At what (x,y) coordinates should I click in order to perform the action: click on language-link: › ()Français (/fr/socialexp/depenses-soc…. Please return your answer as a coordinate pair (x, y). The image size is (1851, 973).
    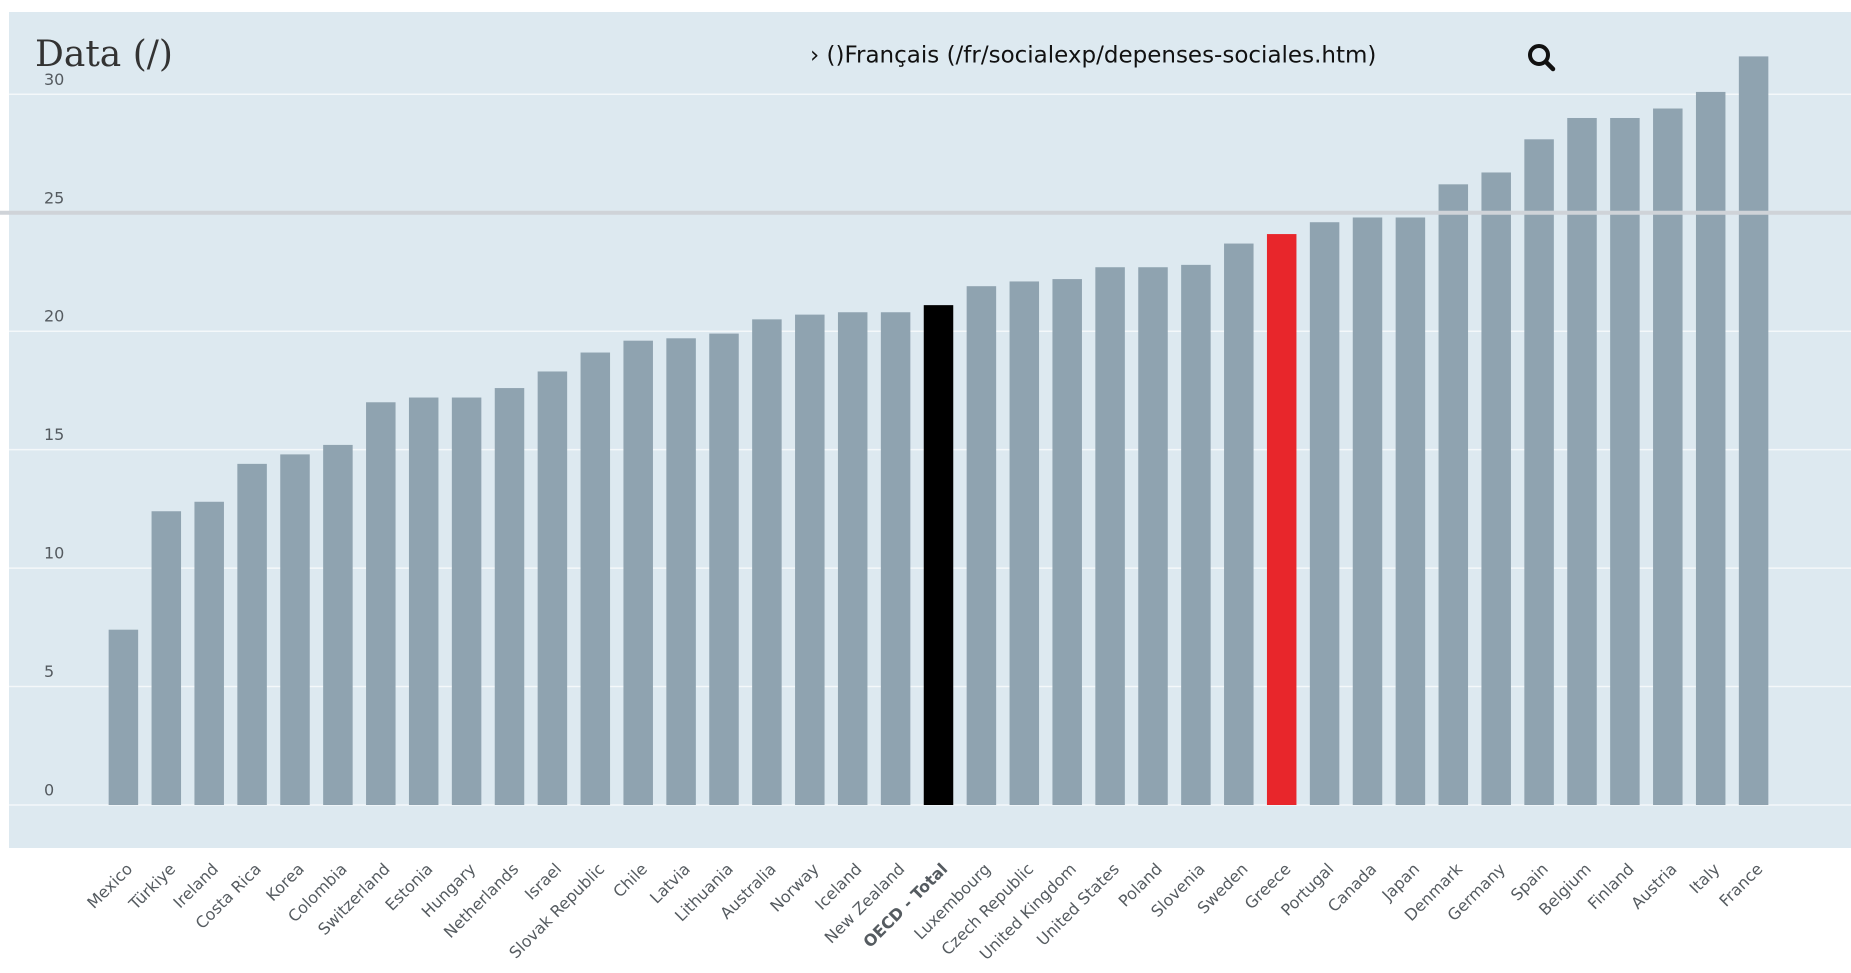
    Looking at the image, I should click on (1093, 56).